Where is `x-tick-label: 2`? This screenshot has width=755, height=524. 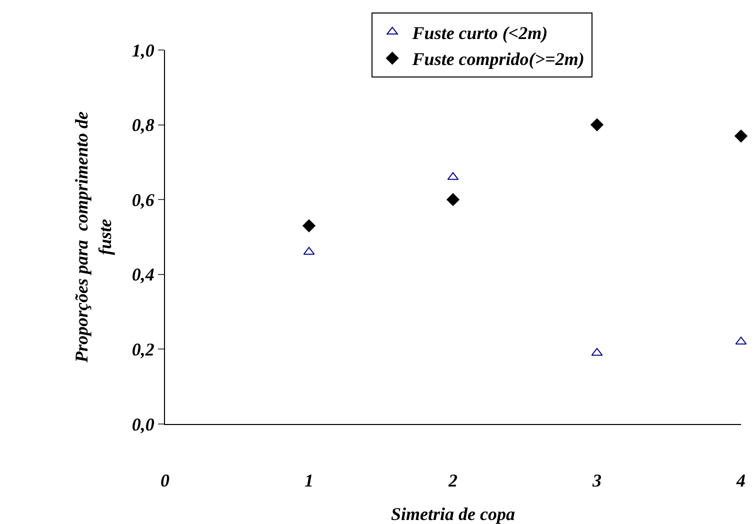
x-tick-label: 2 is located at coordinates (453, 480).